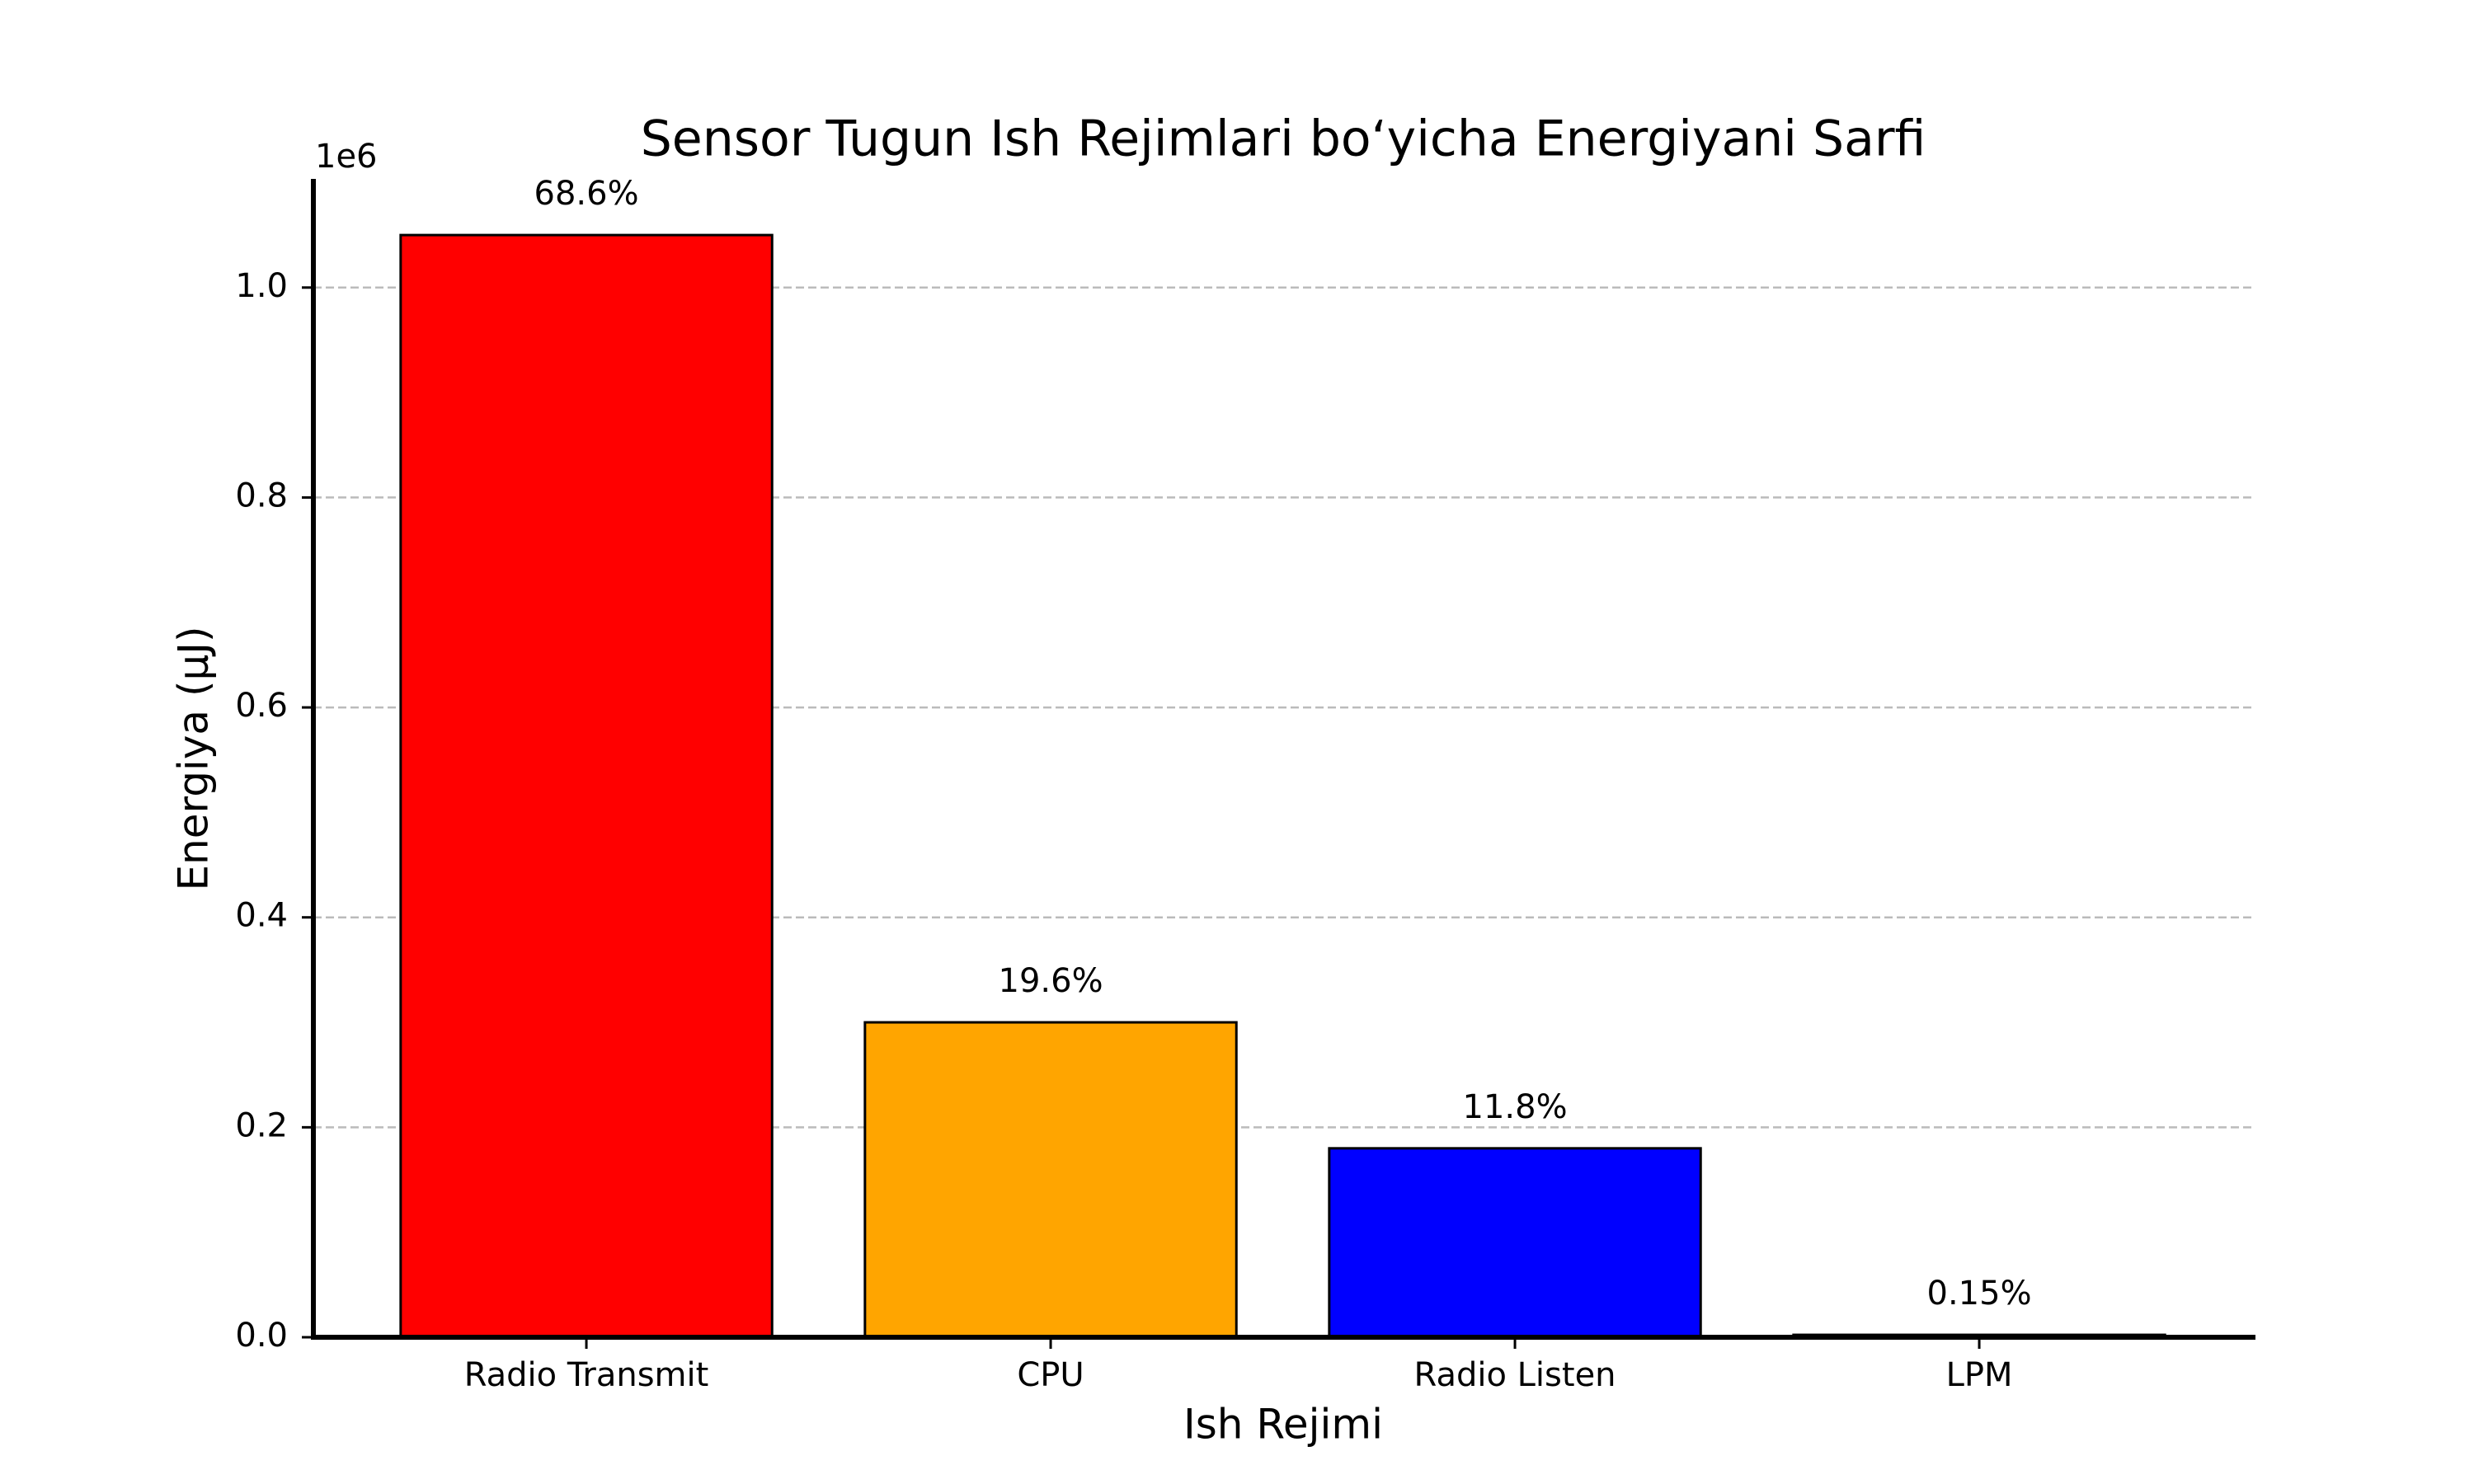 This screenshot has height=1484, width=2474. What do you see at coordinates (1979, 1294) in the screenshot?
I see `bar-label: 0.15%` at bounding box center [1979, 1294].